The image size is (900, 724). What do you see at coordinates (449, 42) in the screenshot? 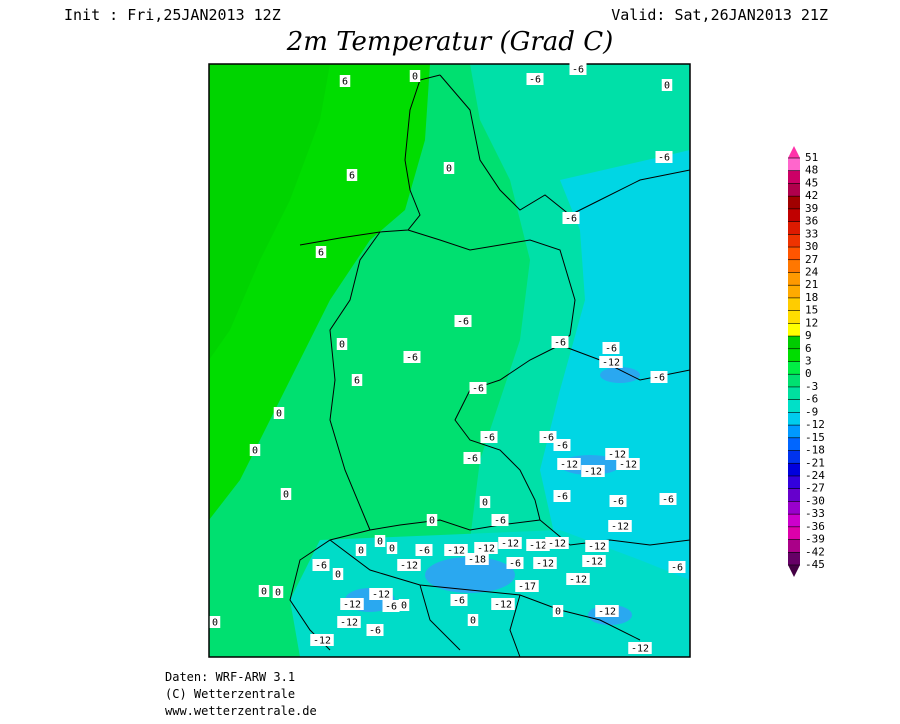
I see `title: 2m Temperatur (Grad C)` at bounding box center [449, 42].